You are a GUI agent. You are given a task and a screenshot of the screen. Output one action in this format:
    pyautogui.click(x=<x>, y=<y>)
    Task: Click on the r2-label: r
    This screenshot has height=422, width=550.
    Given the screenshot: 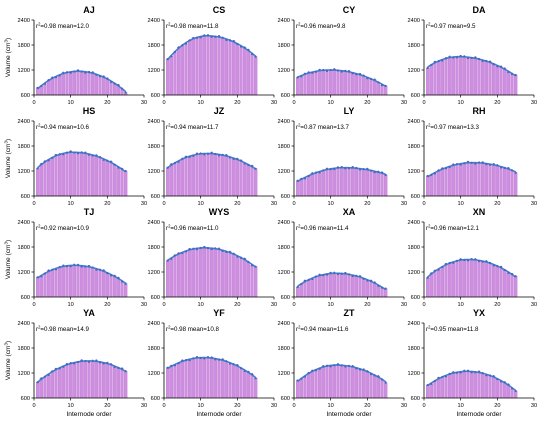 What is the action you would take?
    pyautogui.click(x=427, y=228)
    